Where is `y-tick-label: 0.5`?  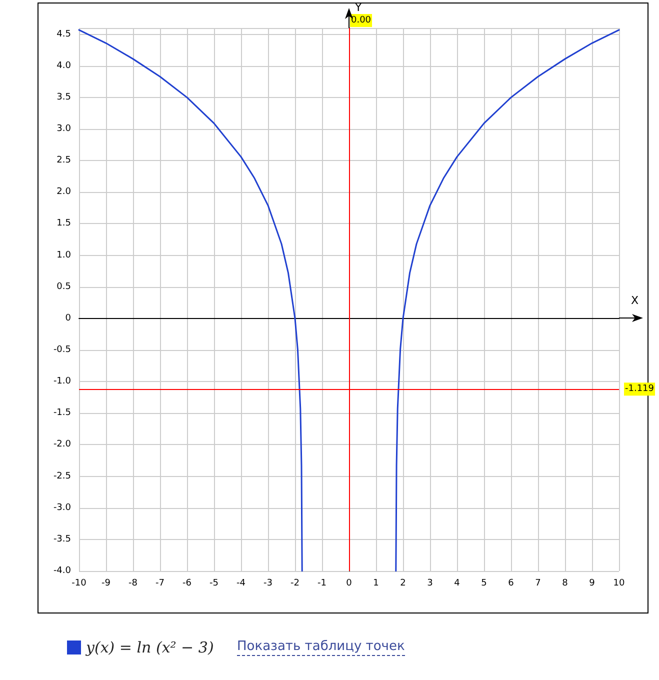
y-tick-label: 0.5 is located at coordinates (63, 287).